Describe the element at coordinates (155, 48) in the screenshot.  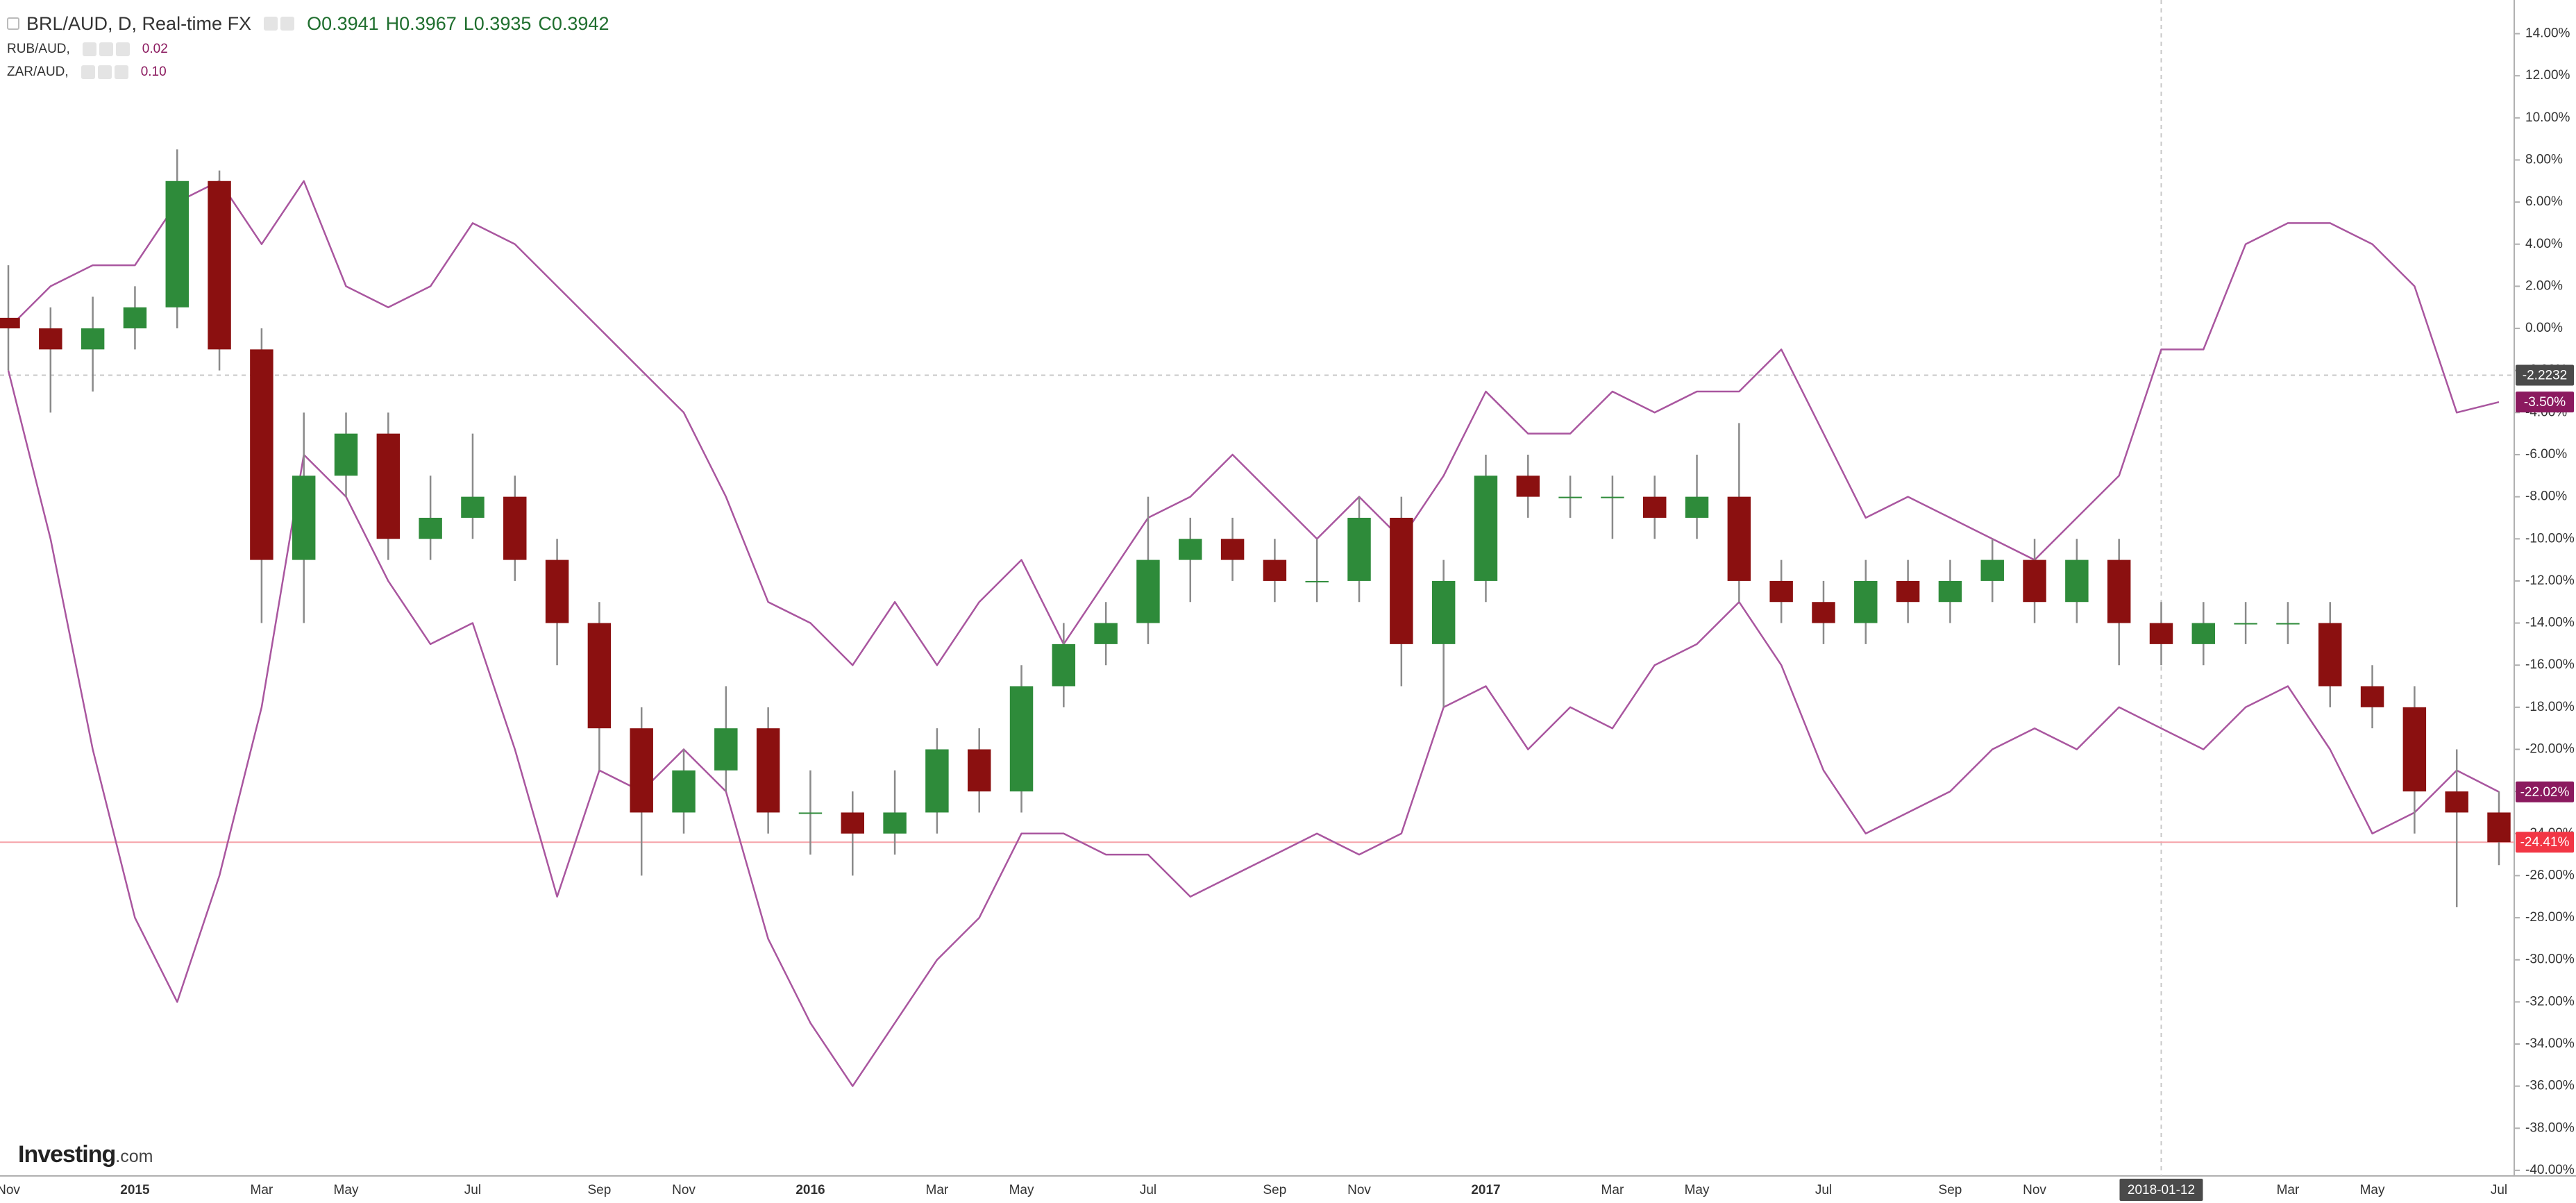
I see `legend-value: 0.02` at that location.